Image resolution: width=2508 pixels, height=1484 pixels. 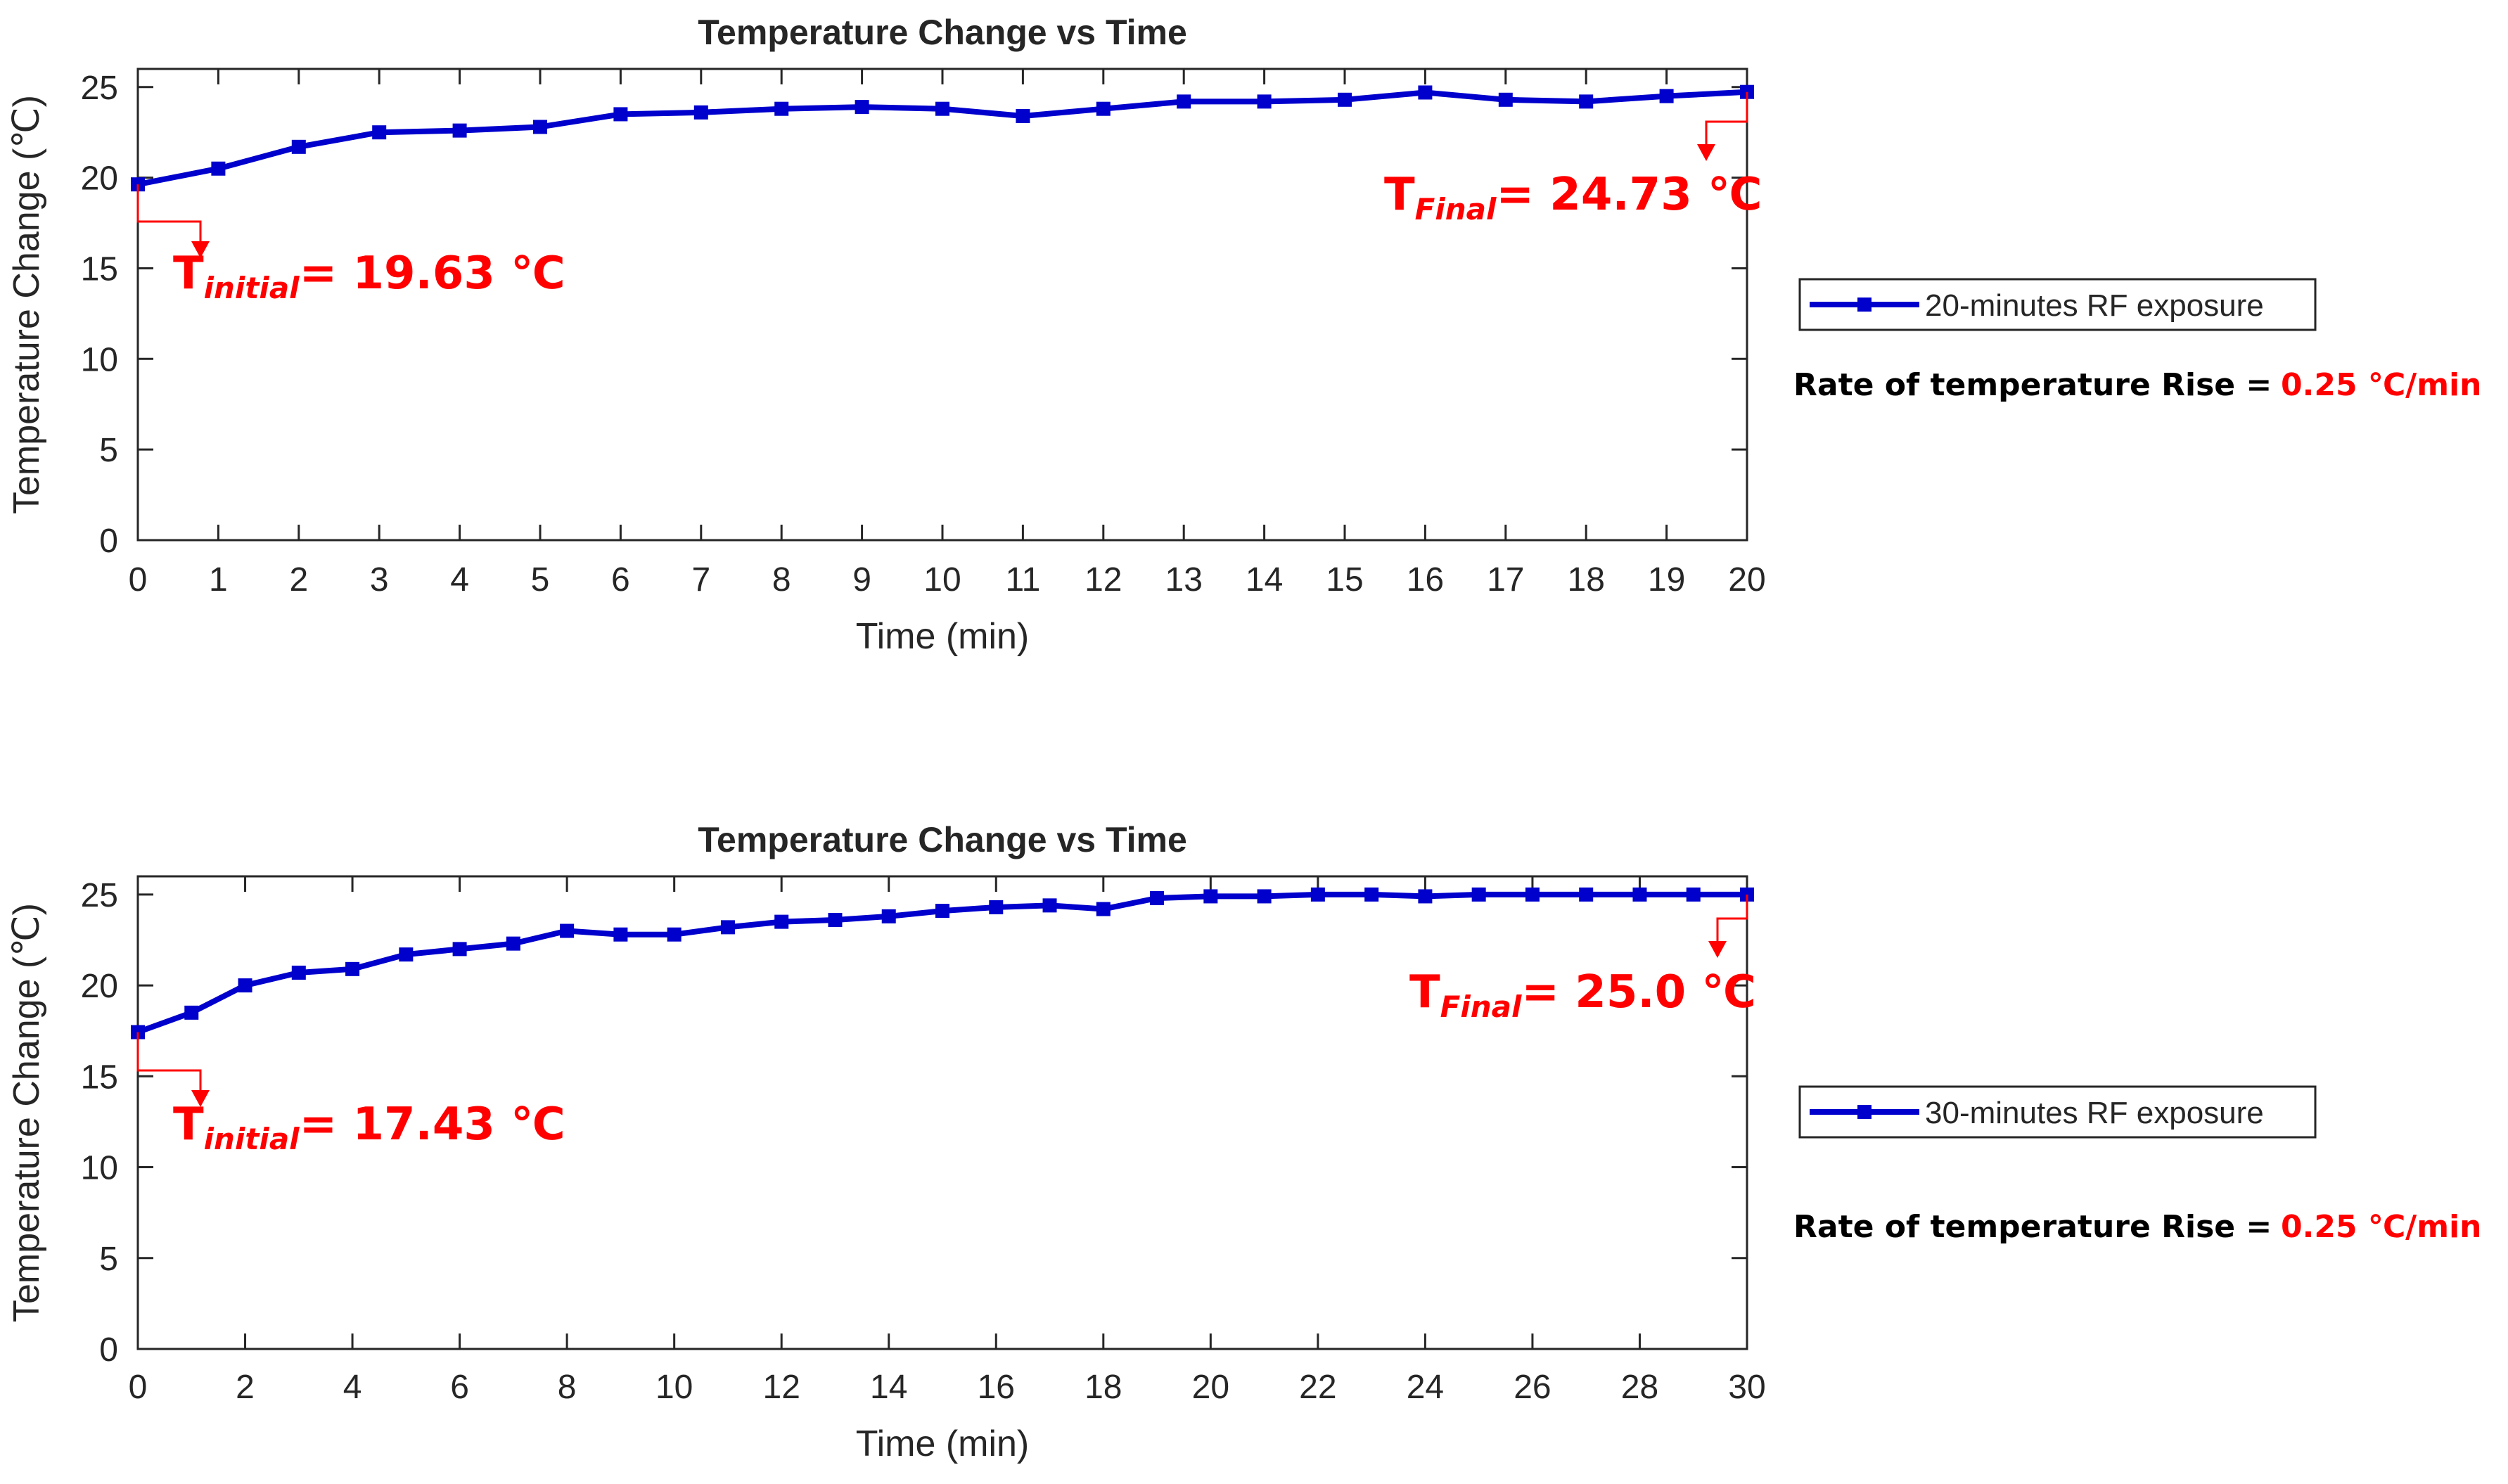 I want to click on x-tick-label: 14, so click(x=1264, y=580).